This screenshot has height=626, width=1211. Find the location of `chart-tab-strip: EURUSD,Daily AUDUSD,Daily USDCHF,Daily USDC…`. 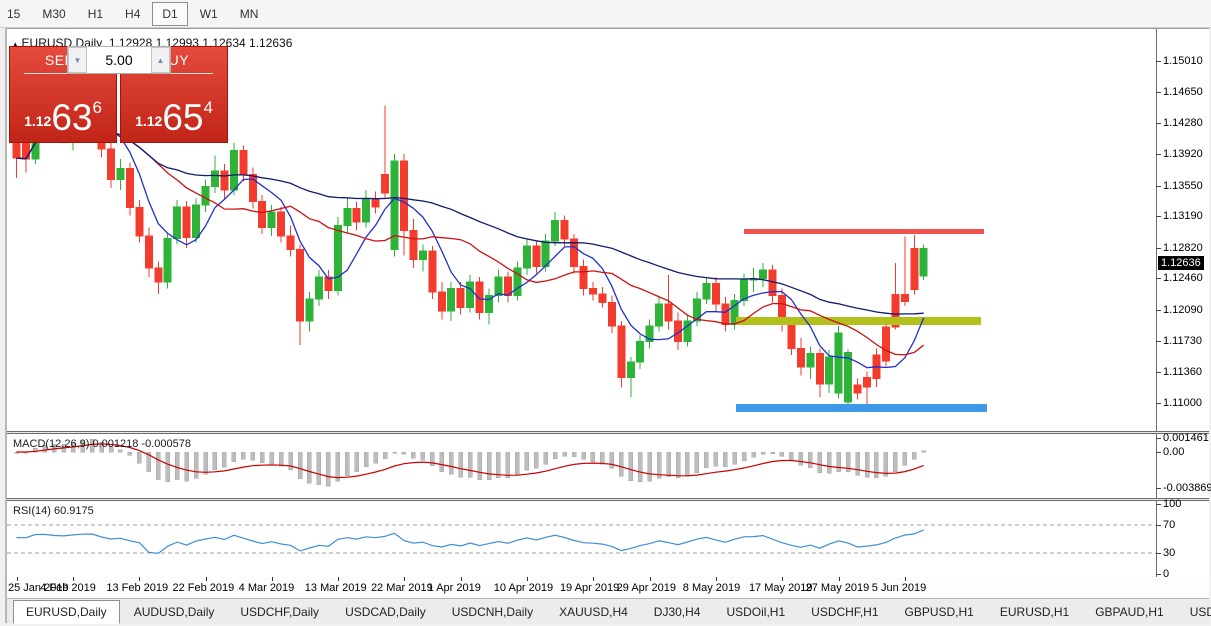

chart-tab-strip: EURUSD,Daily AUDUSD,Daily USDCHF,Daily USDC… is located at coordinates (609, 611).